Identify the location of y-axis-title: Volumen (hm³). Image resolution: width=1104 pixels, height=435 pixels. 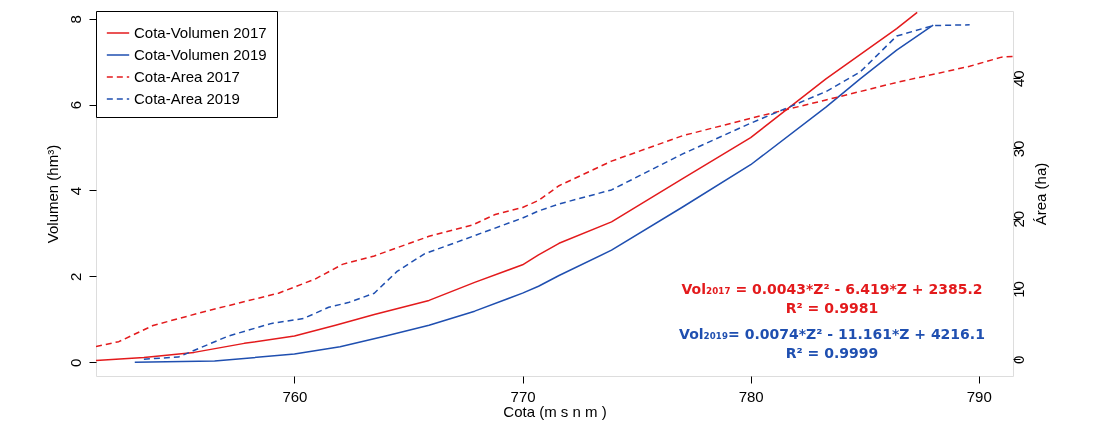
(52, 194).